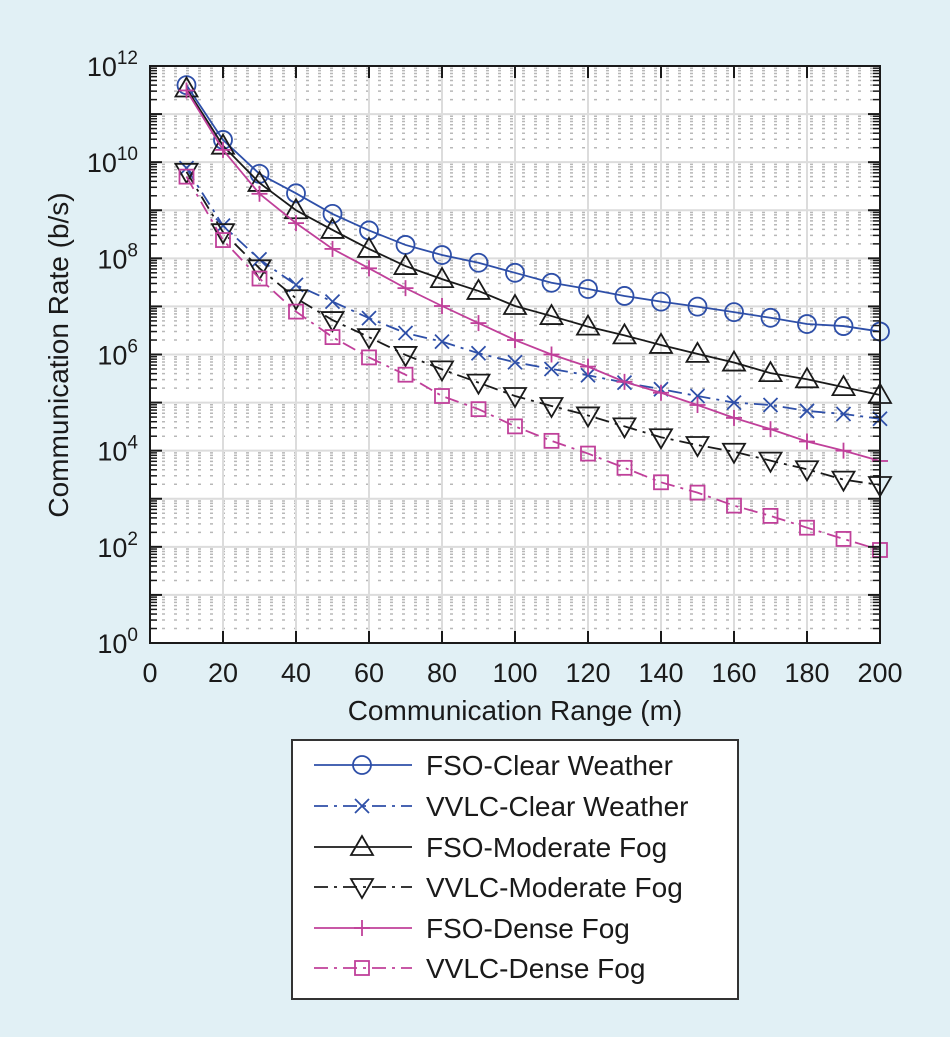 This screenshot has width=950, height=1037. I want to click on legend-label: VVLC-Dense Fog, so click(535, 968).